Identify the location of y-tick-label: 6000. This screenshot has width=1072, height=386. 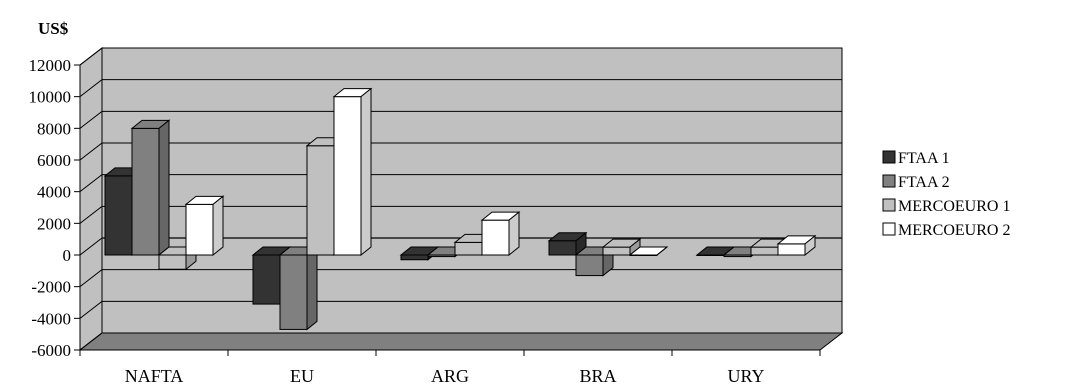
(54, 160).